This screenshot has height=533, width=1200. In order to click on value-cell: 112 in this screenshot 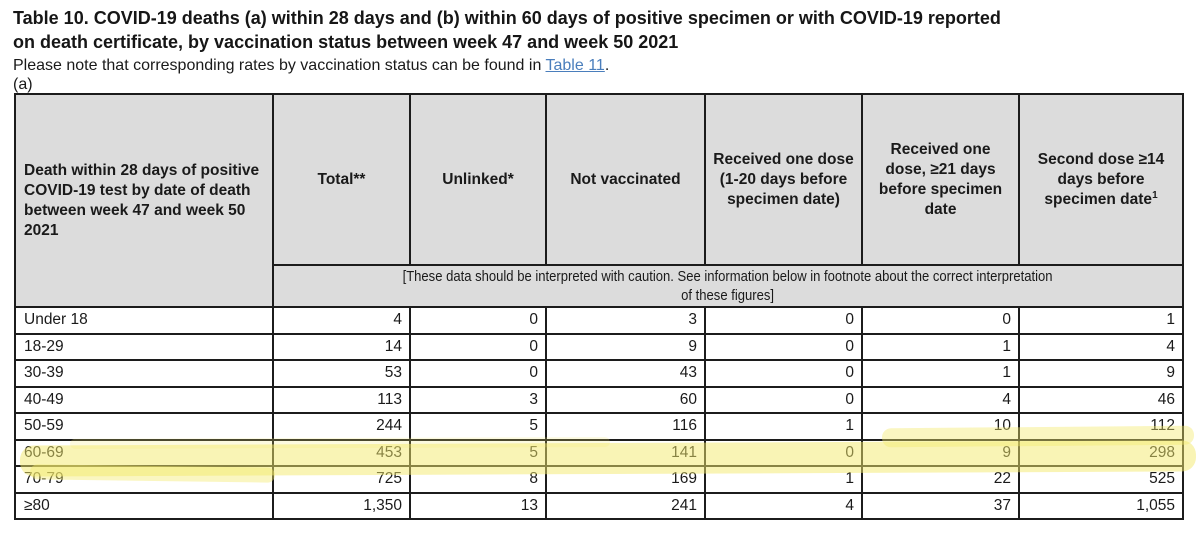, I will do `click(1101, 426)`.